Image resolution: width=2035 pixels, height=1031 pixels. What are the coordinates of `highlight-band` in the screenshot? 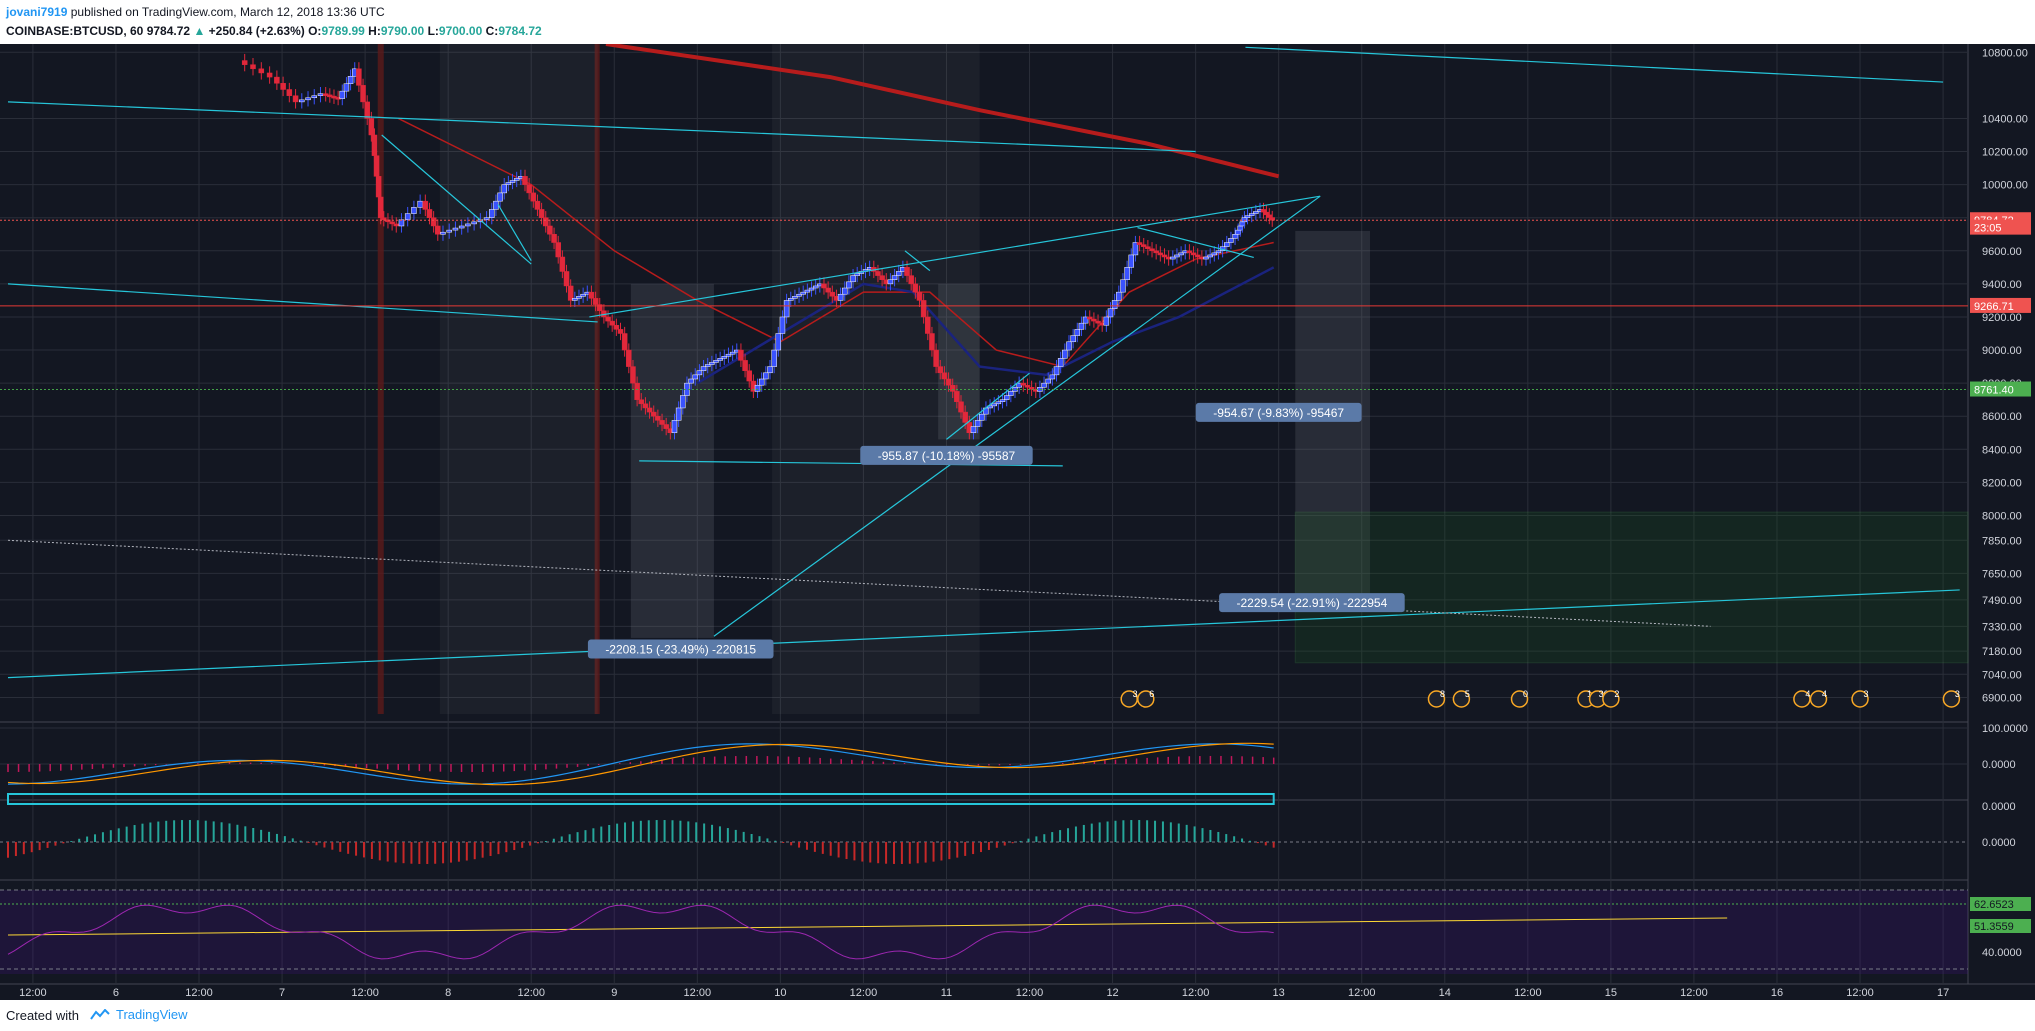 It's located at (380, 379).